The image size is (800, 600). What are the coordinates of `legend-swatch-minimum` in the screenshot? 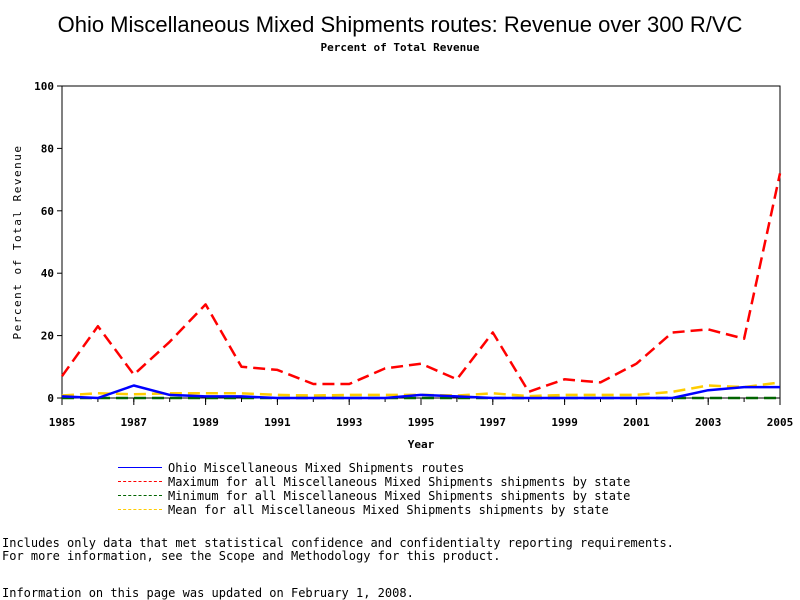 It's located at (140, 495).